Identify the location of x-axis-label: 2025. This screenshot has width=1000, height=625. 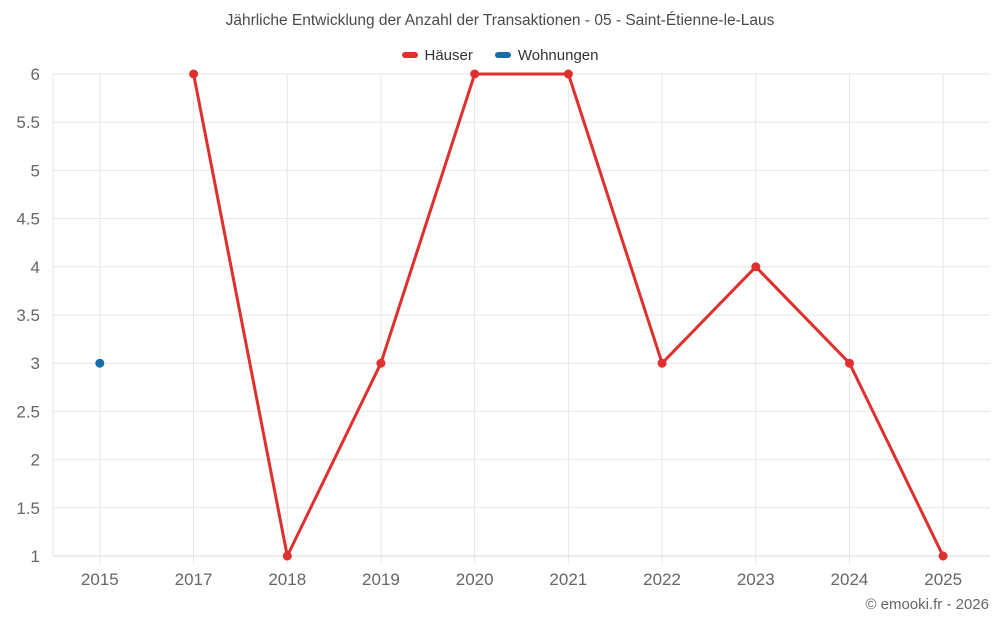
(943, 579).